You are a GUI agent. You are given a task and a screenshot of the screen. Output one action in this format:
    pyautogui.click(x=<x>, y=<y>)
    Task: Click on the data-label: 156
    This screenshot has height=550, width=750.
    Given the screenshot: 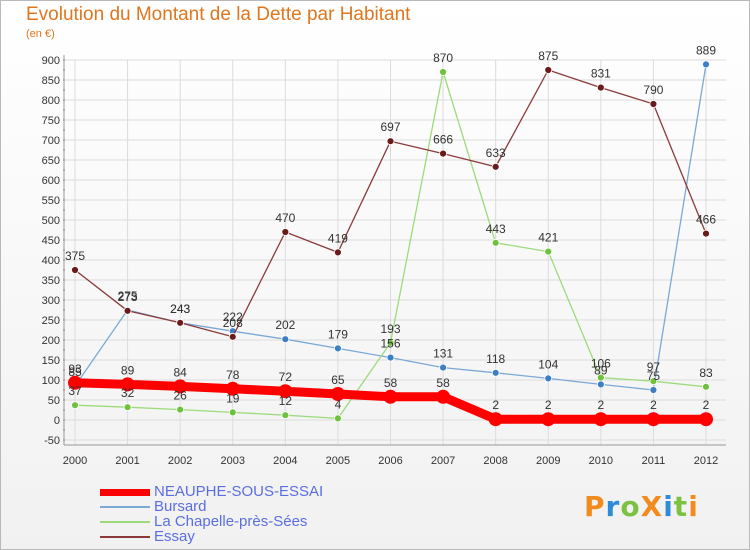 What is the action you would take?
    pyautogui.click(x=390, y=344)
    